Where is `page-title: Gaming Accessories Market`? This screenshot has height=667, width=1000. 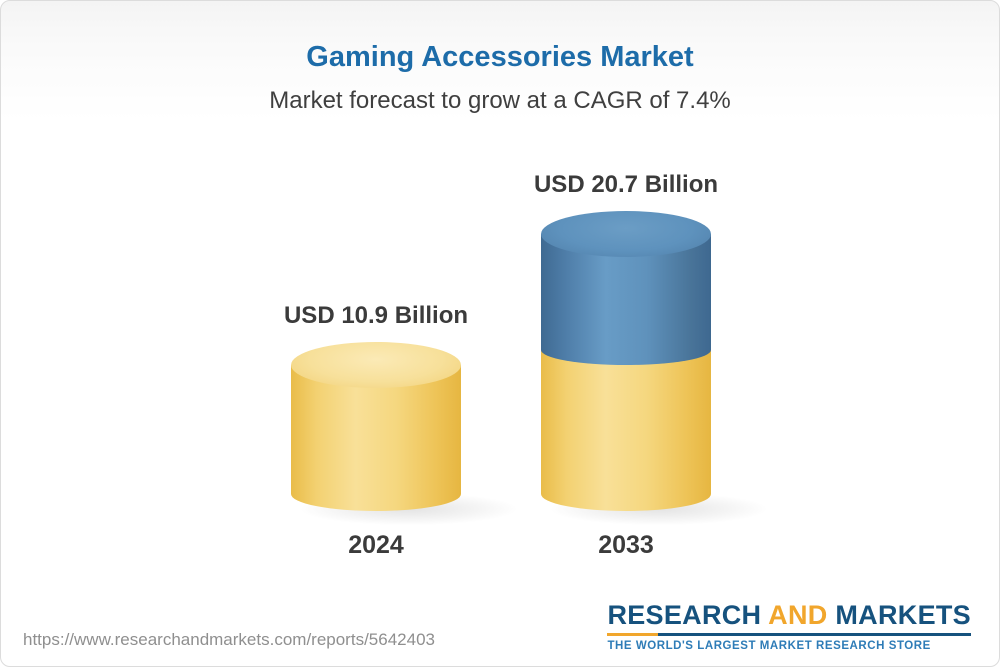 page-title: Gaming Accessories Market is located at coordinates (500, 57).